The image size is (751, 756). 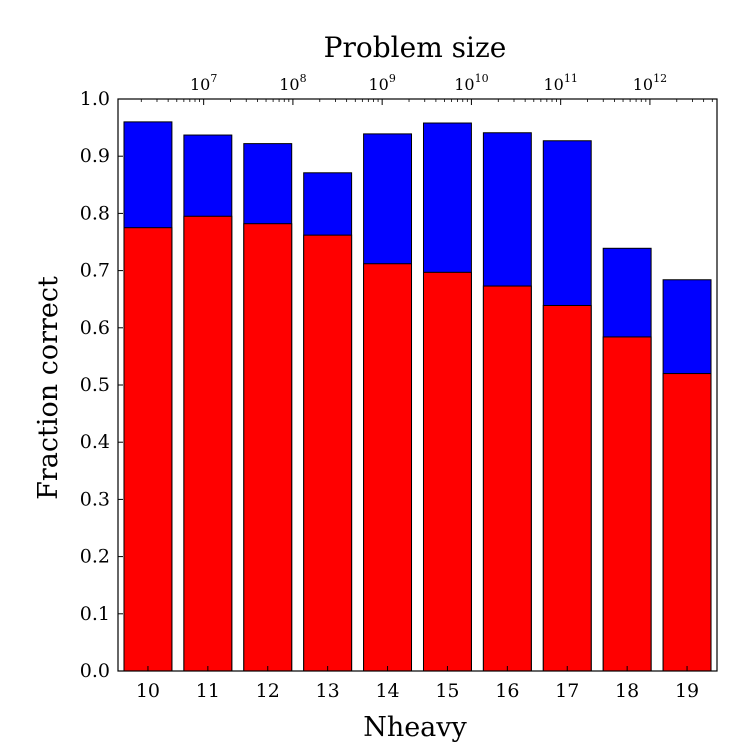 I want to click on y-tick-label: 0.2, so click(x=95, y=557).